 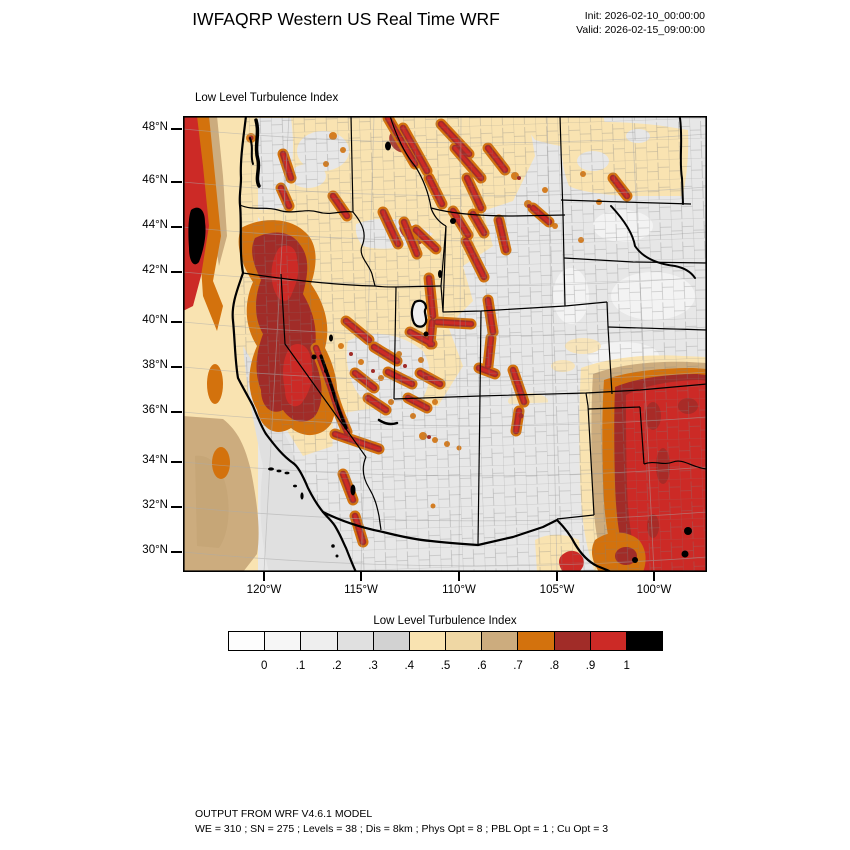 What do you see at coordinates (554, 666) in the screenshot?
I see `colorbar-tick-label: .8` at bounding box center [554, 666].